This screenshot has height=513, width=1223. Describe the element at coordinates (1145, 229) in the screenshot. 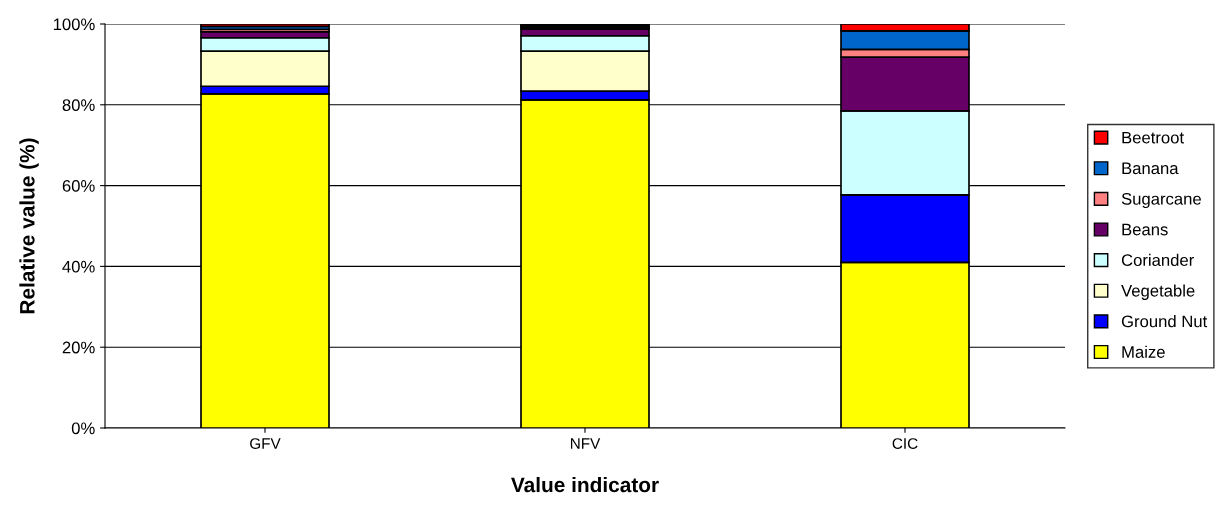

I see `legend-label: Beans` at that location.